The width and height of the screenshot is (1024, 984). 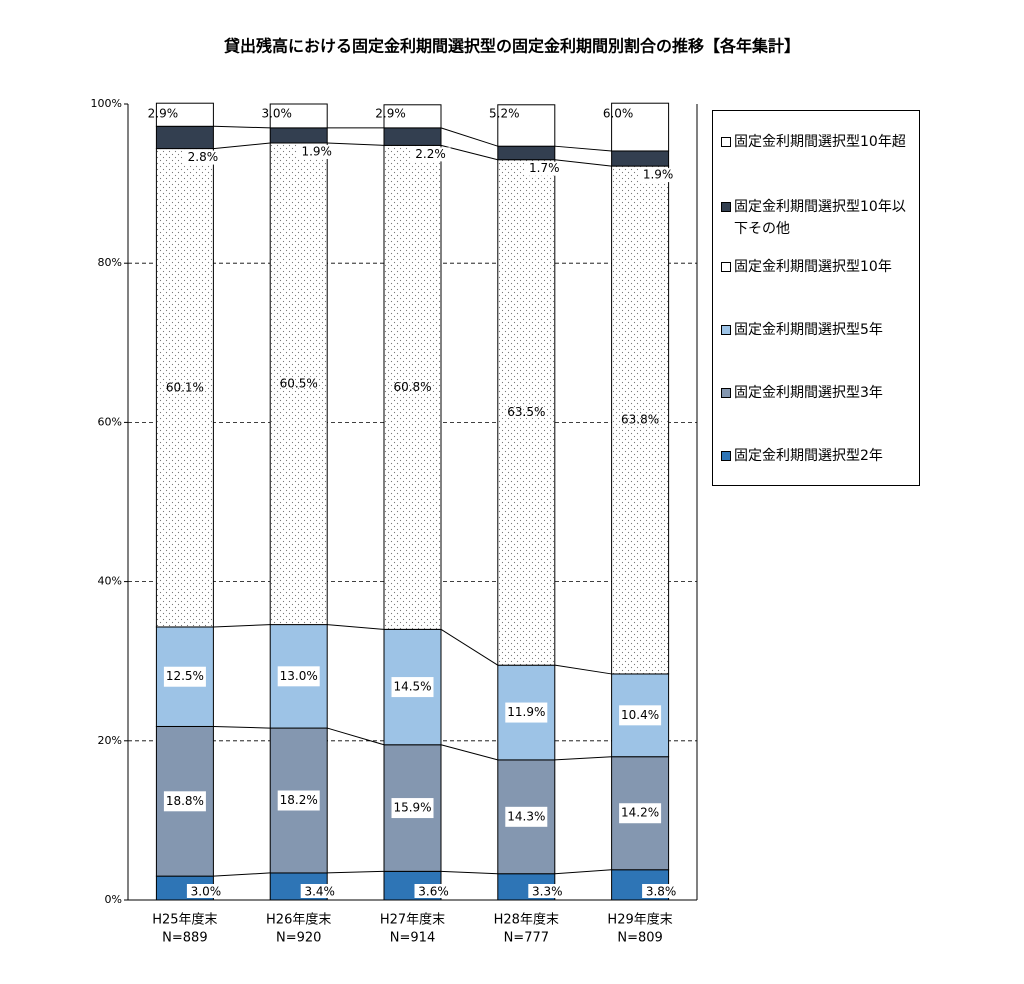 I want to click on data-label: 1.7%, so click(x=544, y=168).